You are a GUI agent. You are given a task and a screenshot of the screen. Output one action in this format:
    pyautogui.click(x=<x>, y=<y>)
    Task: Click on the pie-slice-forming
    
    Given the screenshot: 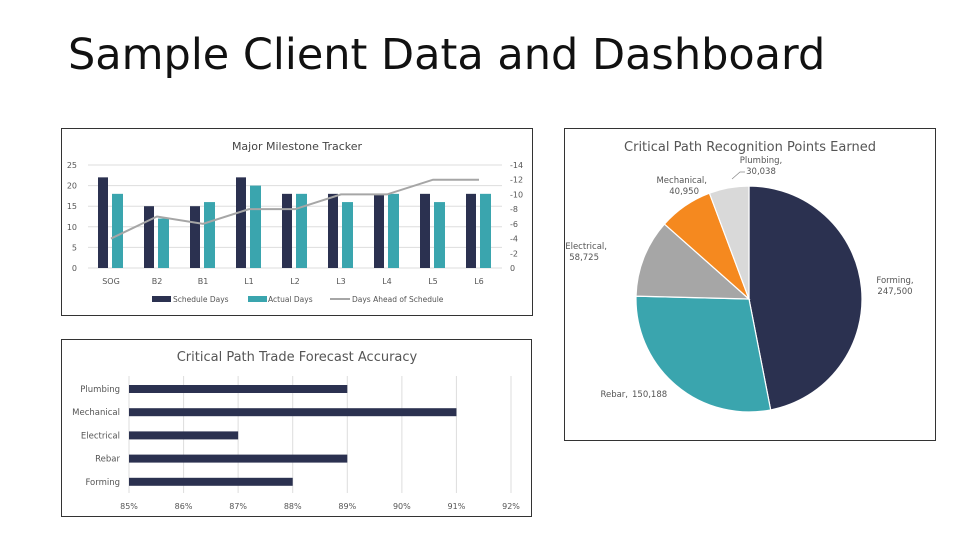 What is the action you would take?
    pyautogui.click(x=805, y=298)
    